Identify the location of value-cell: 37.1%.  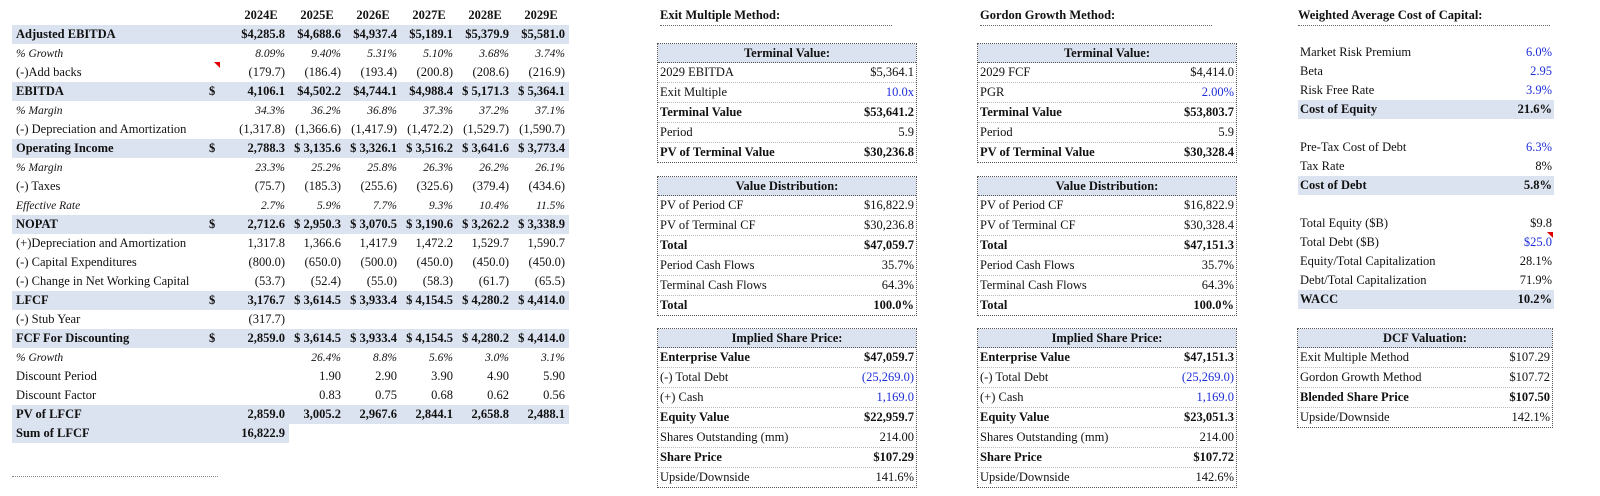
(550, 110).